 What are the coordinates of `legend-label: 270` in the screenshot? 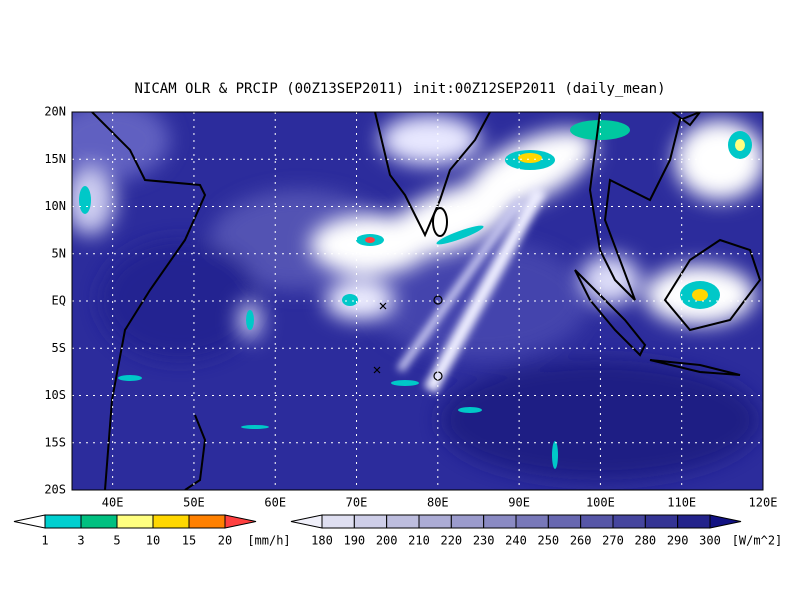 It's located at (613, 541).